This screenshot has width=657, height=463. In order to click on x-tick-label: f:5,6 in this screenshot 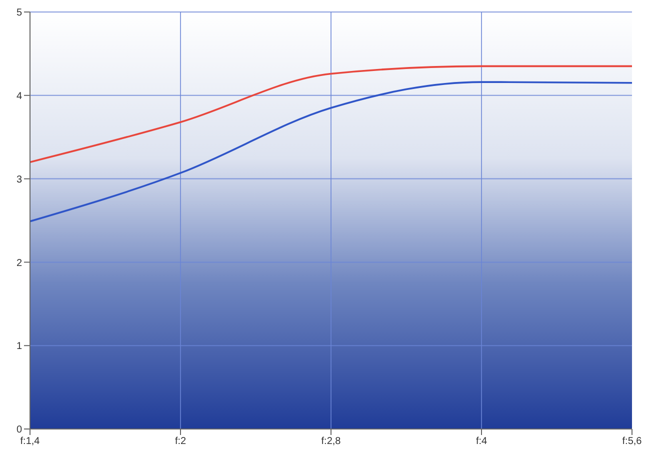, I will do `click(632, 442)`.